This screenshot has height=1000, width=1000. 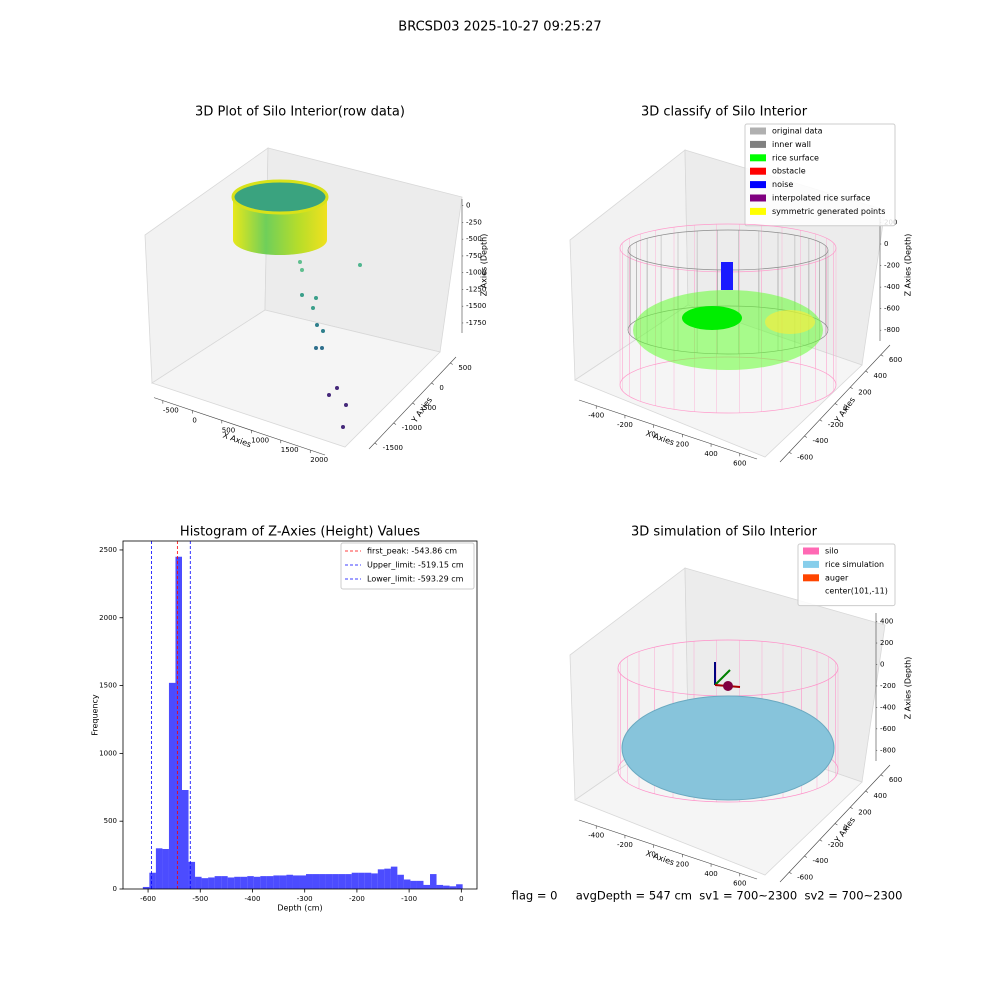 What do you see at coordinates (888, 750) in the screenshot?
I see `z-tick-label: -800` at bounding box center [888, 750].